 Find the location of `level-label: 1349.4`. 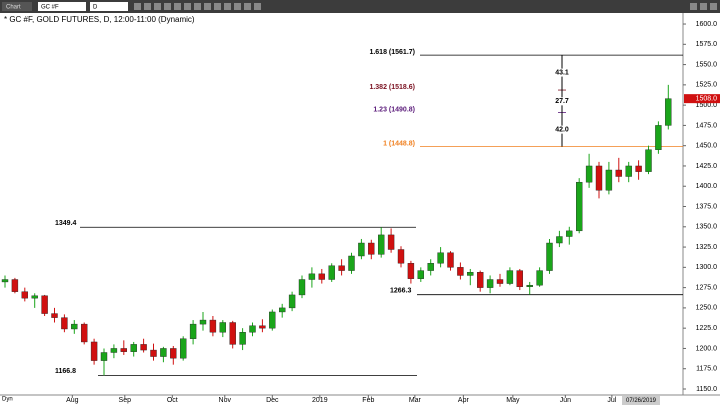

level-label: 1349.4 is located at coordinates (66, 223).